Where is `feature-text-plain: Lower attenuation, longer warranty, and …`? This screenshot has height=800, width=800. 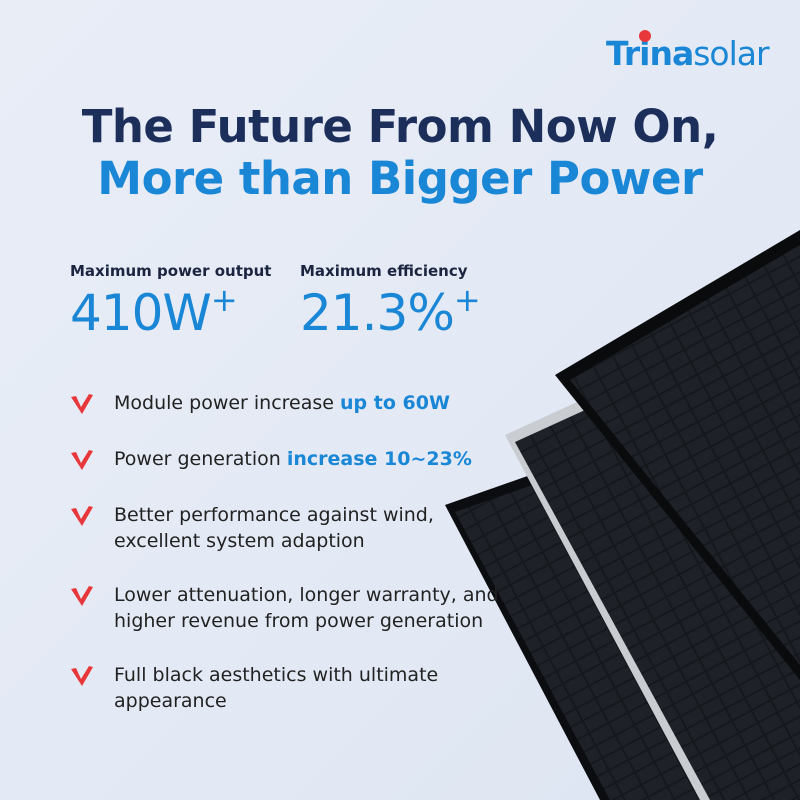
feature-text-plain: Lower attenuation, longer warranty, and … is located at coordinates (306, 608).